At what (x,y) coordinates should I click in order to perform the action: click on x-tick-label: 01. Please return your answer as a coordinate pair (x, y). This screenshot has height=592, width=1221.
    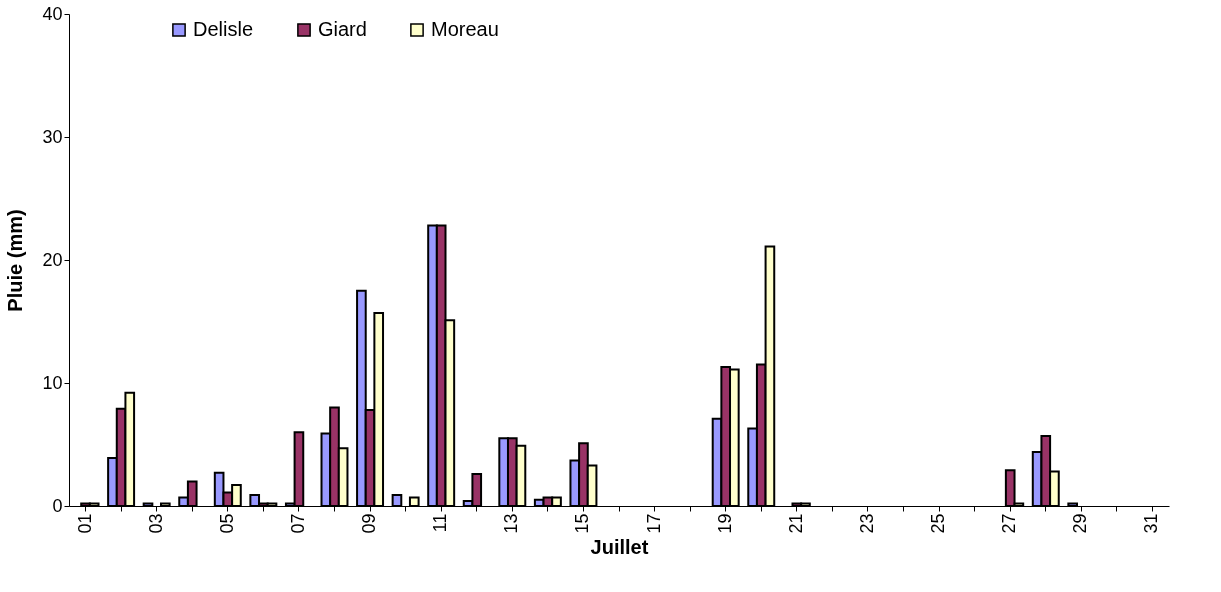
    Looking at the image, I should click on (84, 523).